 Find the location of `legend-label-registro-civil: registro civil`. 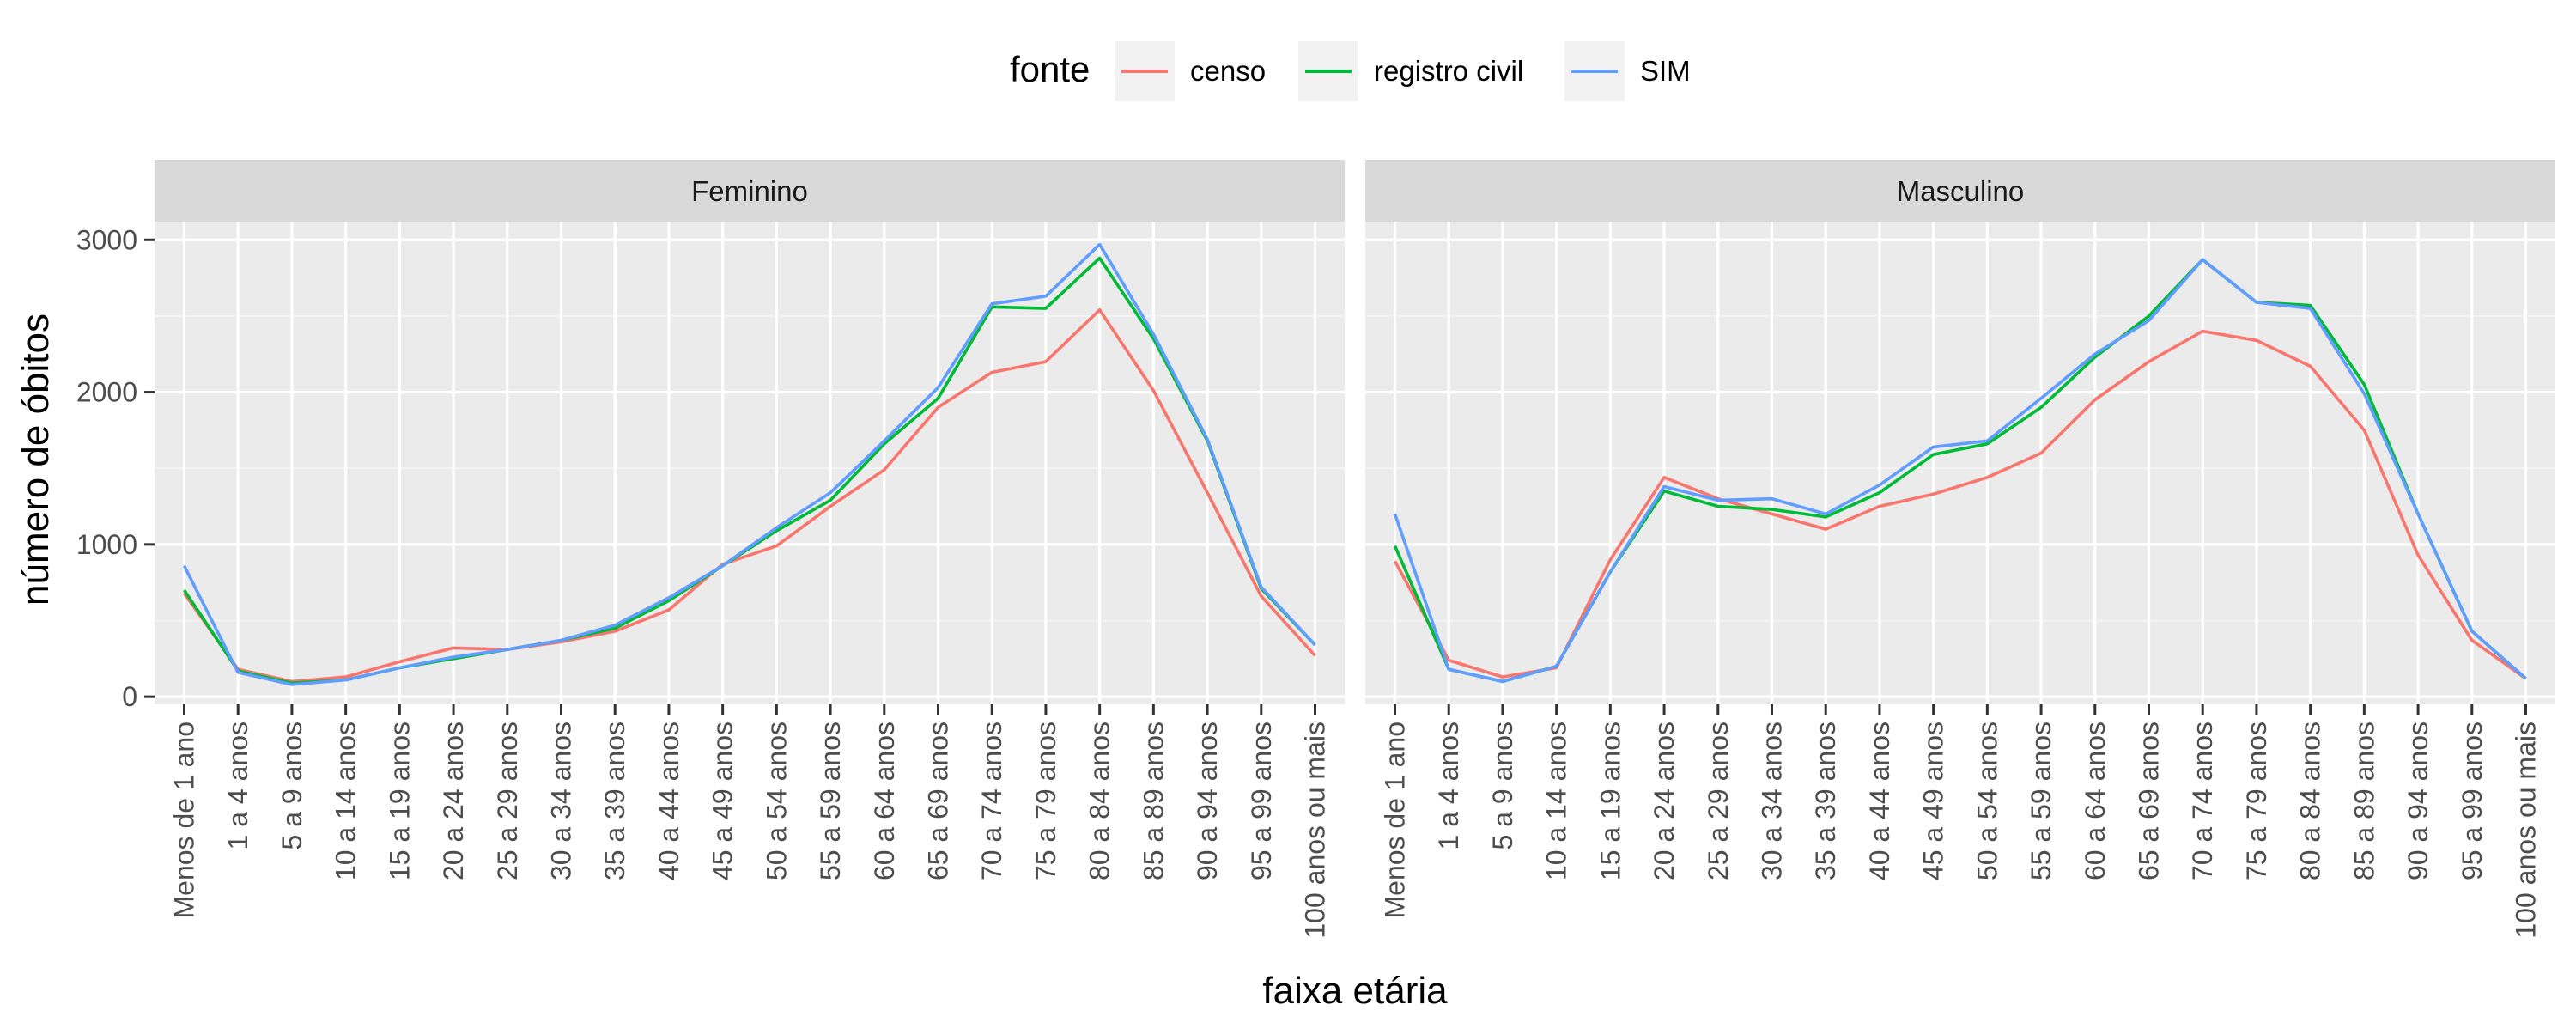

legend-label-registro-civil: registro civil is located at coordinates (1448, 71).